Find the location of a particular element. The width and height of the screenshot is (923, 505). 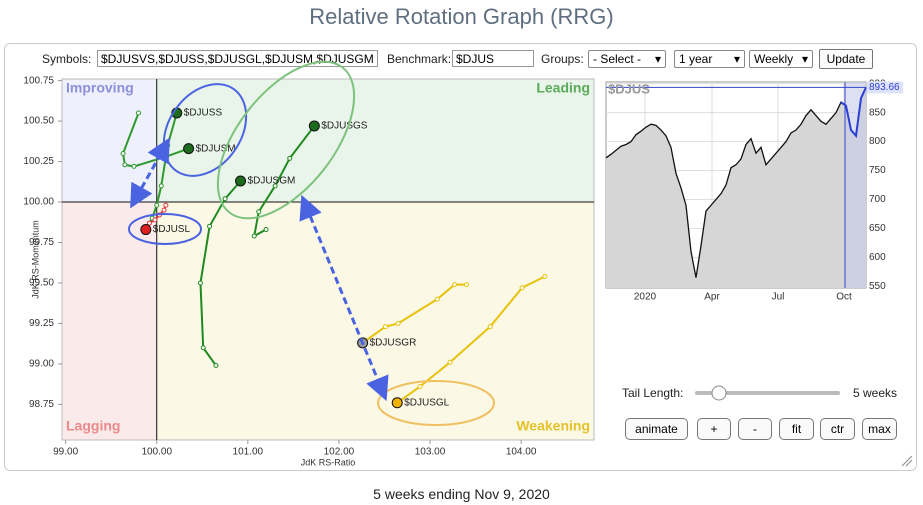

series-label: $DJUSS is located at coordinates (203, 113).